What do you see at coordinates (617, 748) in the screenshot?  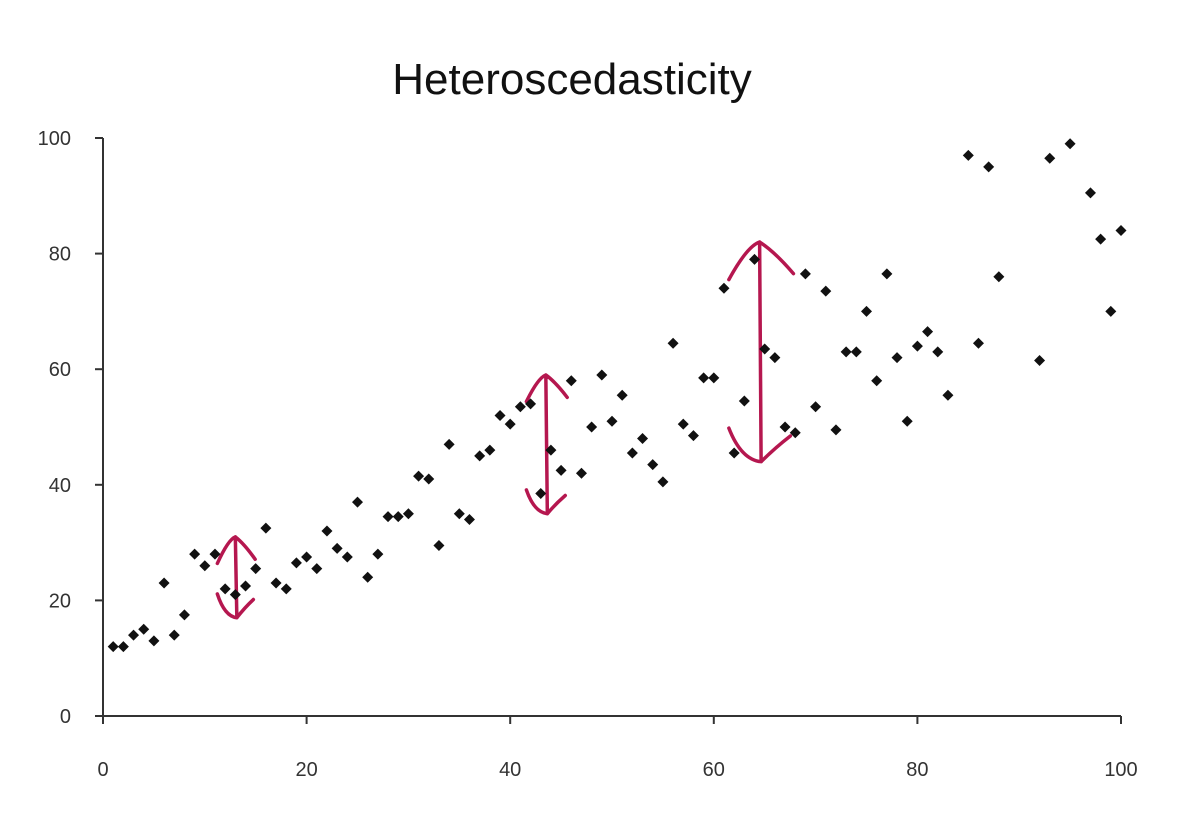 I see `x-axis-ticks: 0 20 40 60 80 100` at bounding box center [617, 748].